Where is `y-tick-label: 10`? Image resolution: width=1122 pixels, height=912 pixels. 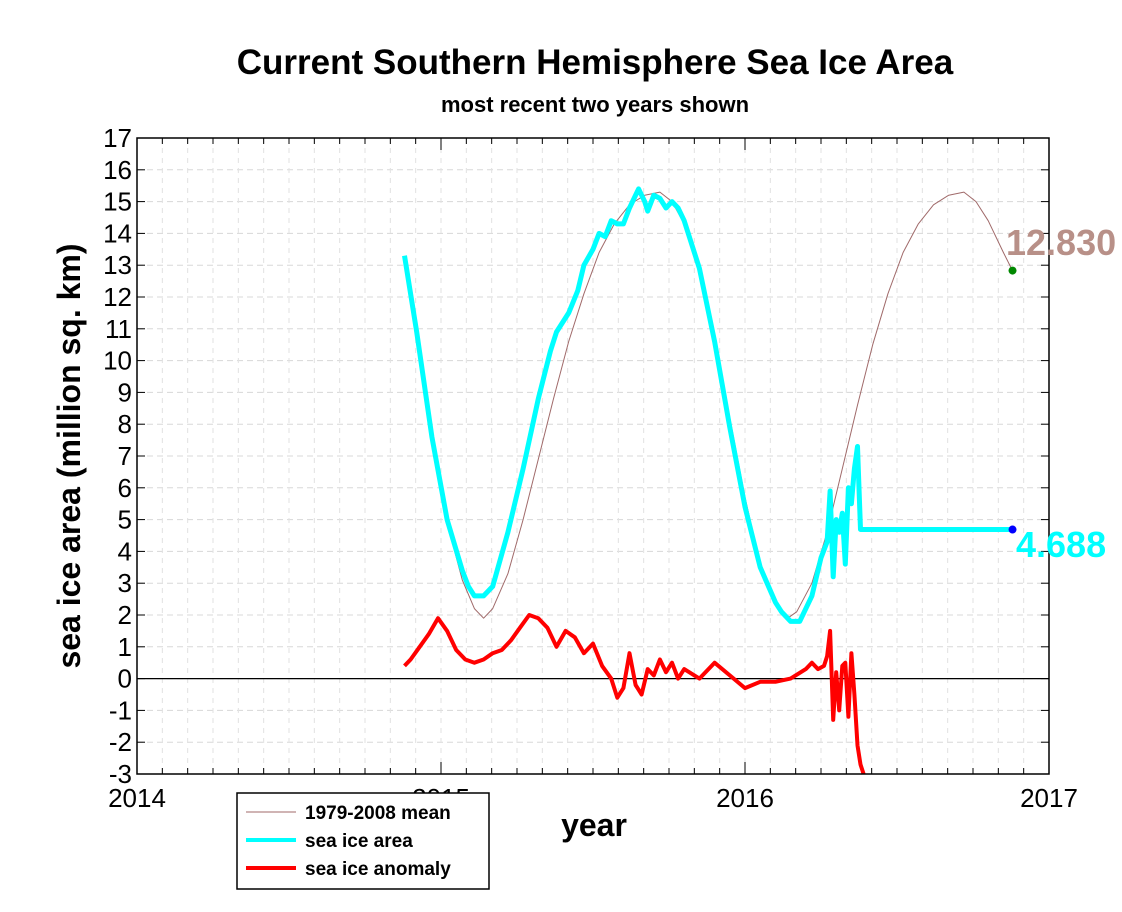 y-tick-label: 10 is located at coordinates (117, 361).